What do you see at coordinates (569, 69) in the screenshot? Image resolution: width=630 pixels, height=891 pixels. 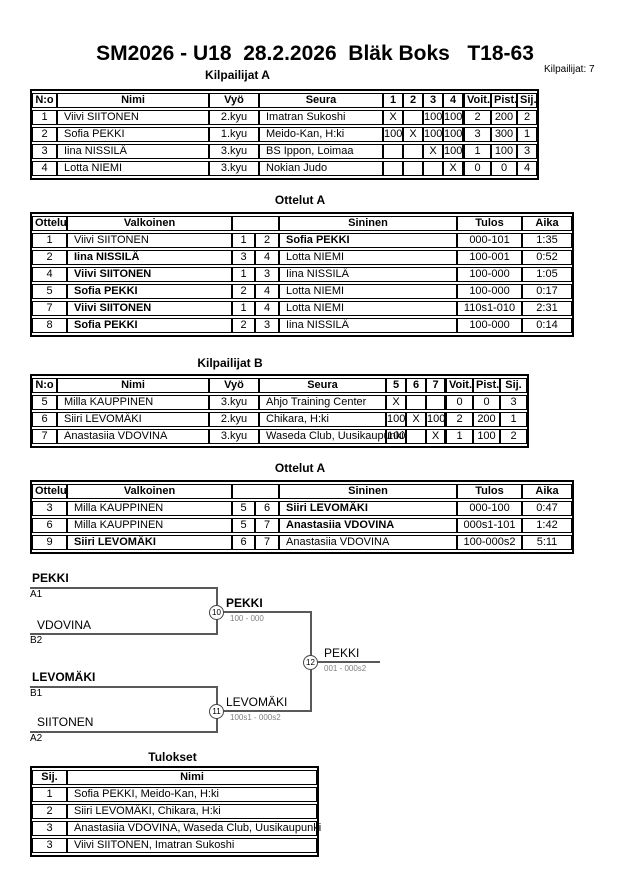 I see `competitors-count: Kilpailijat: 7` at bounding box center [569, 69].